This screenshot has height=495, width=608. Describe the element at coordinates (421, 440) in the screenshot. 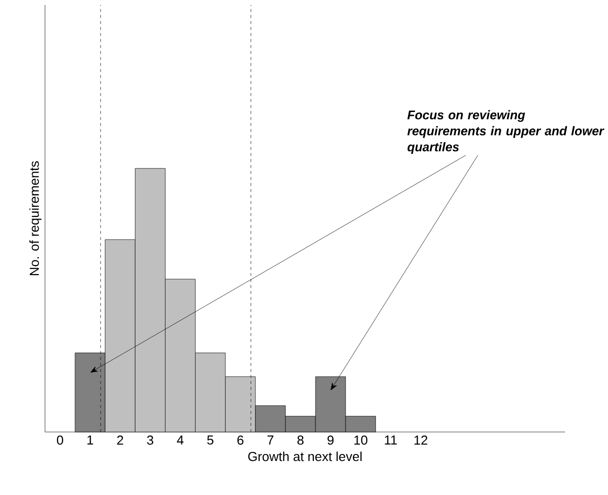

I see `x-tick-label: 12` at that location.